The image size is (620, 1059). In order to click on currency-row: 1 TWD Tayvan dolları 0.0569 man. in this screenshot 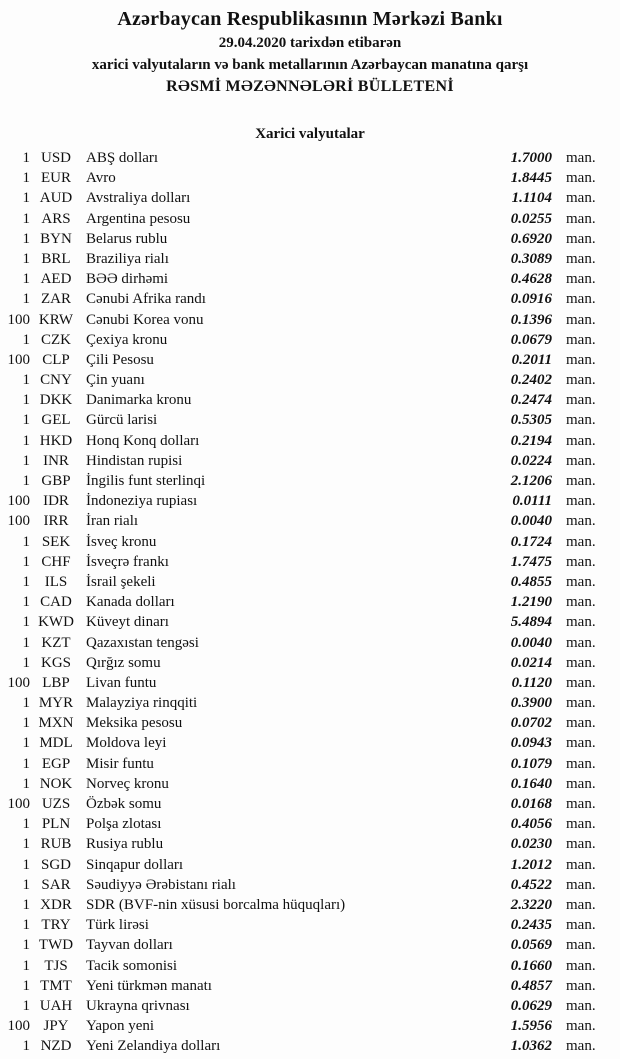, I will do `click(310, 945)`.